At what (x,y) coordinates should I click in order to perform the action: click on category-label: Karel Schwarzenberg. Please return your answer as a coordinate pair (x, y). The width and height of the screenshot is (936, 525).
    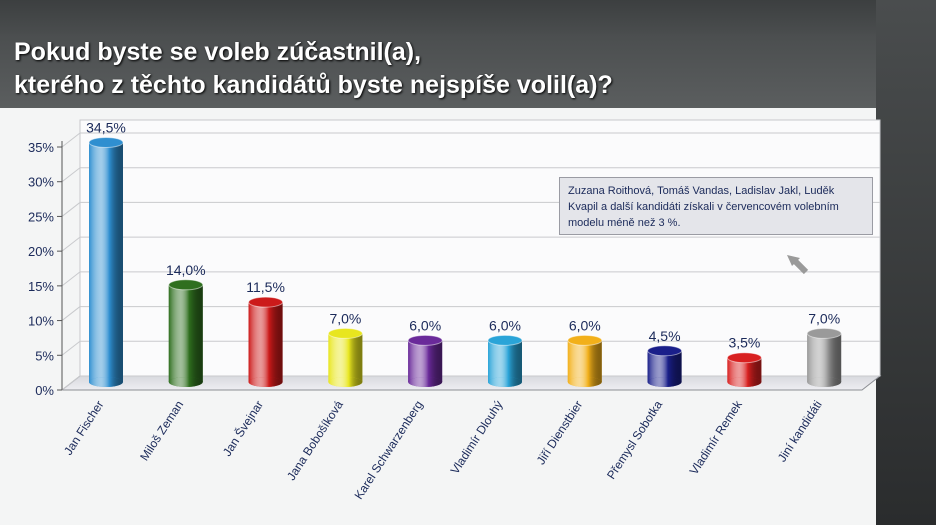
    Looking at the image, I should click on (388, 450).